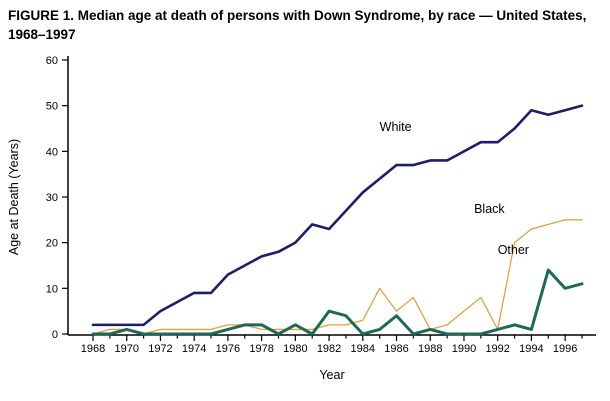 The width and height of the screenshot is (610, 401). I want to click on x-tick-label: 1972, so click(160, 349).